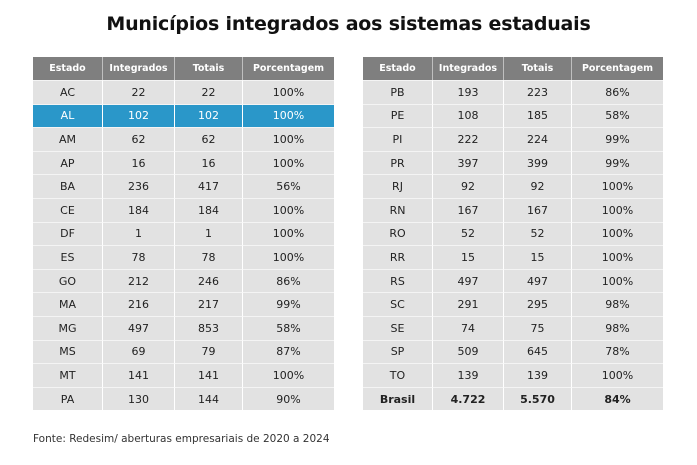 This screenshot has width=697, height=465. Describe the element at coordinates (468, 398) in the screenshot. I see `cell-integrados: 4.722` at that location.